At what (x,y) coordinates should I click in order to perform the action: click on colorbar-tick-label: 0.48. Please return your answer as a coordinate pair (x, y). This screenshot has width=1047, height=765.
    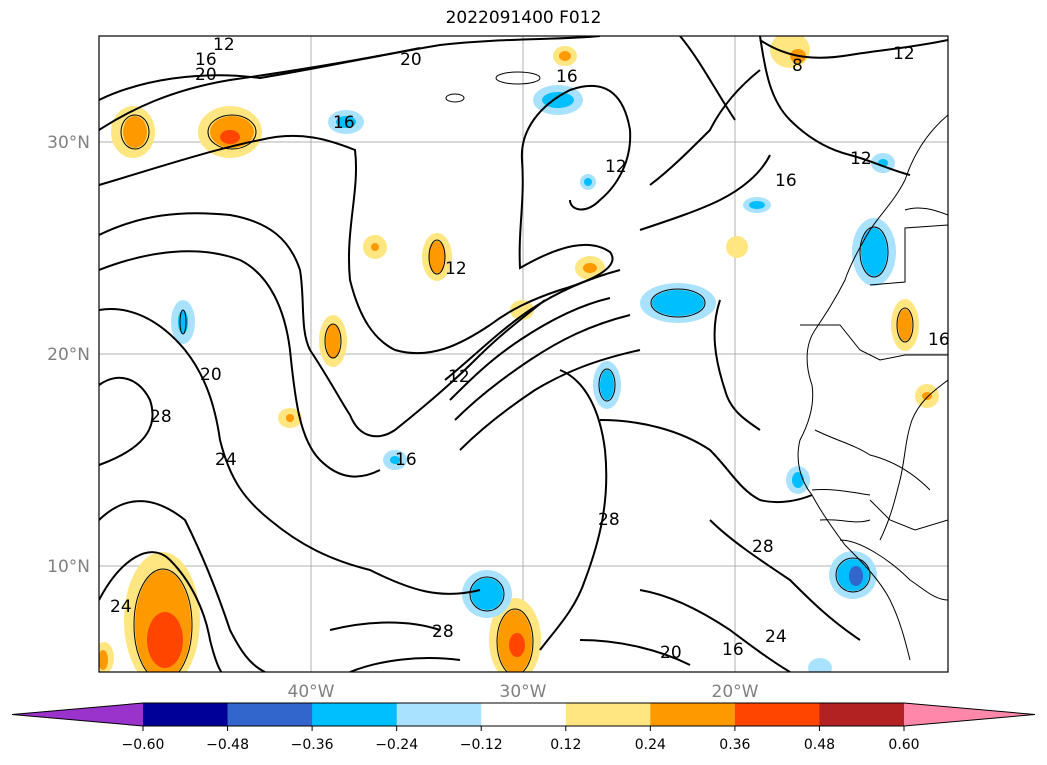
    Looking at the image, I should click on (819, 745).